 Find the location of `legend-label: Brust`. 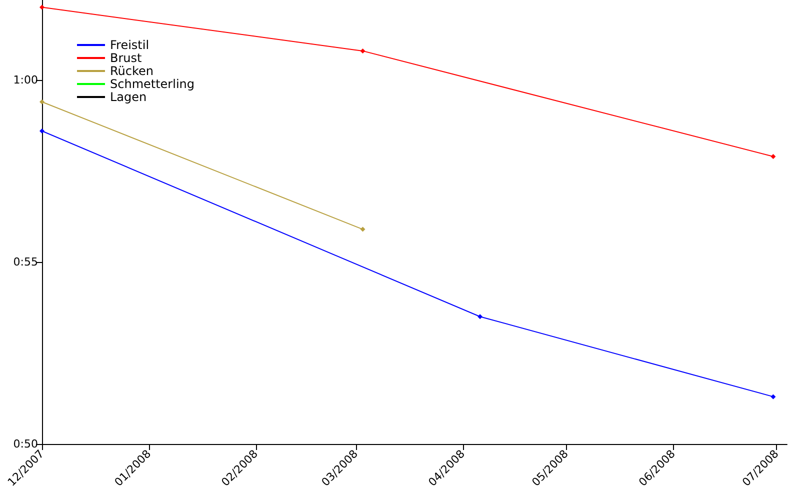

legend-label: Brust is located at coordinates (126, 58).